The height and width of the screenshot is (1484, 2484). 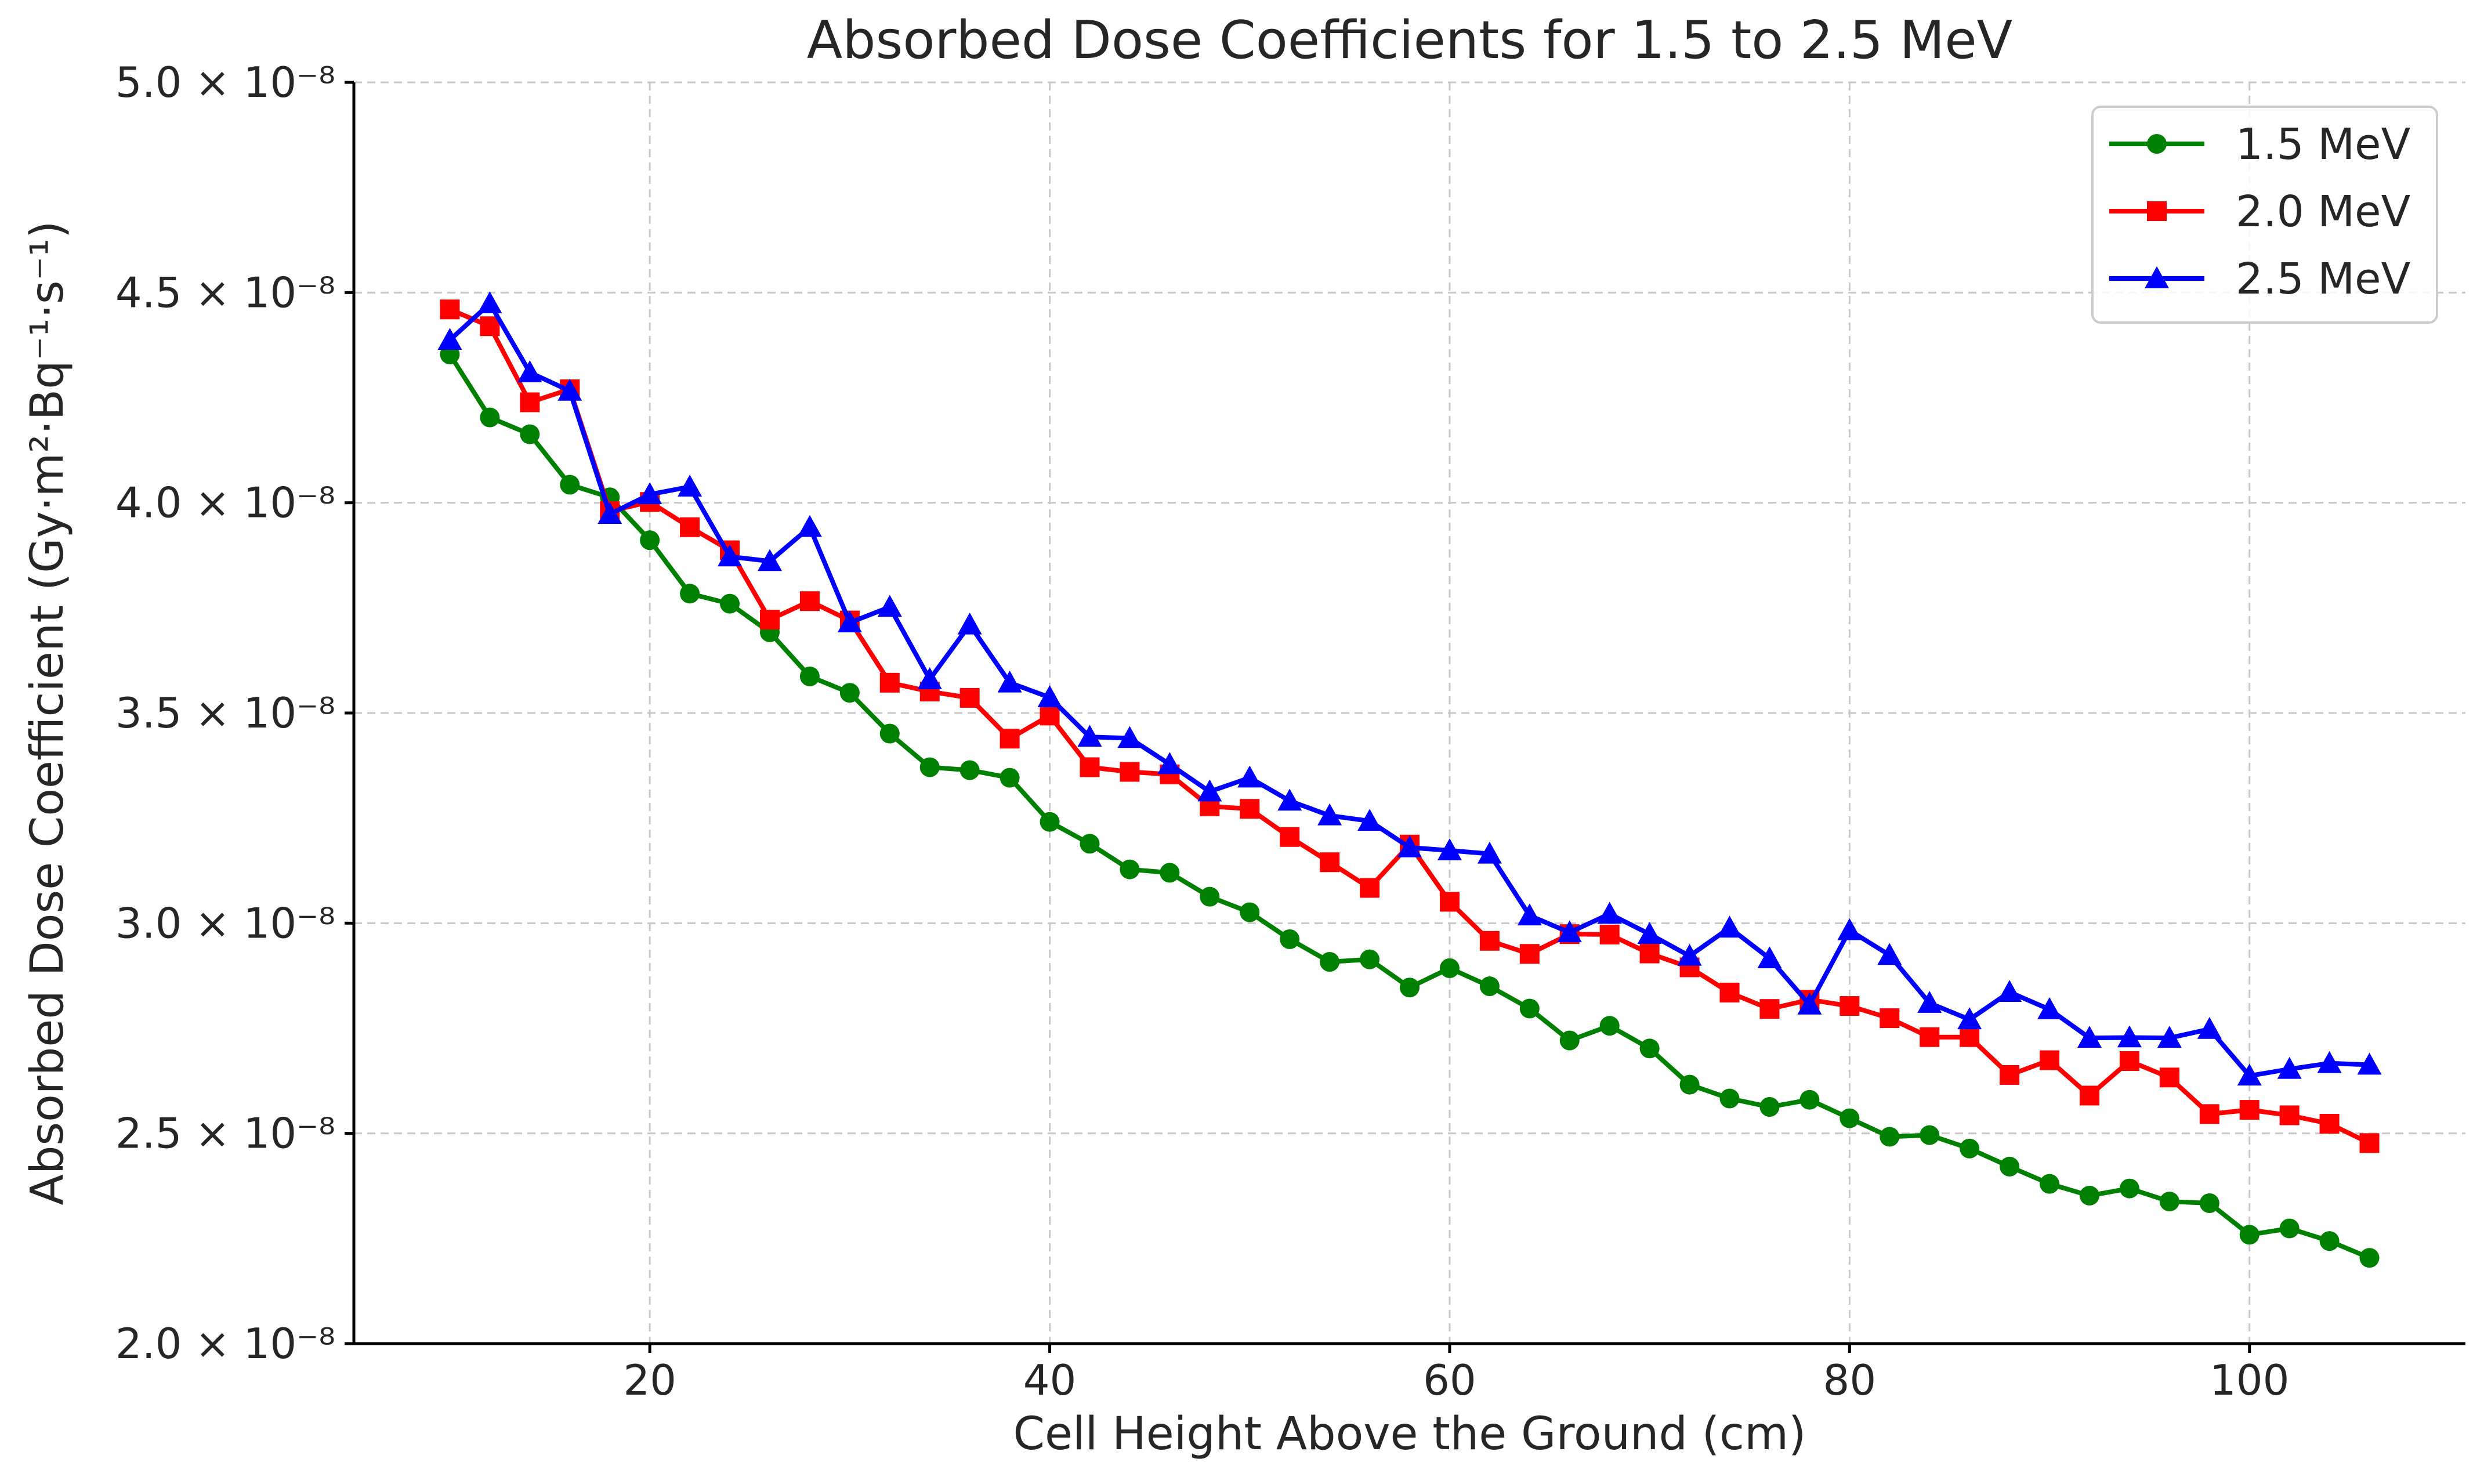 I want to click on legend-box, so click(x=2264, y=215).